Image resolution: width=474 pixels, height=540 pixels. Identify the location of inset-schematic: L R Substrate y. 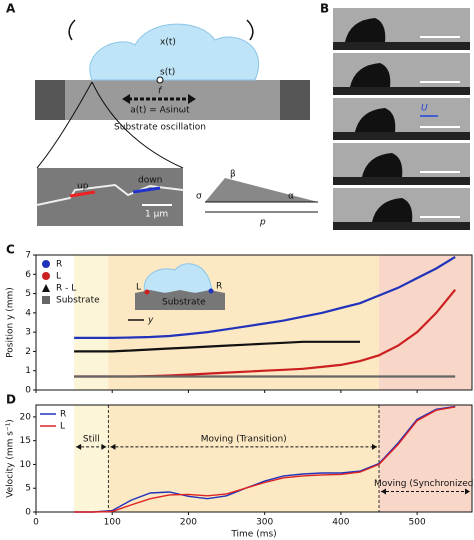
(176, 294).